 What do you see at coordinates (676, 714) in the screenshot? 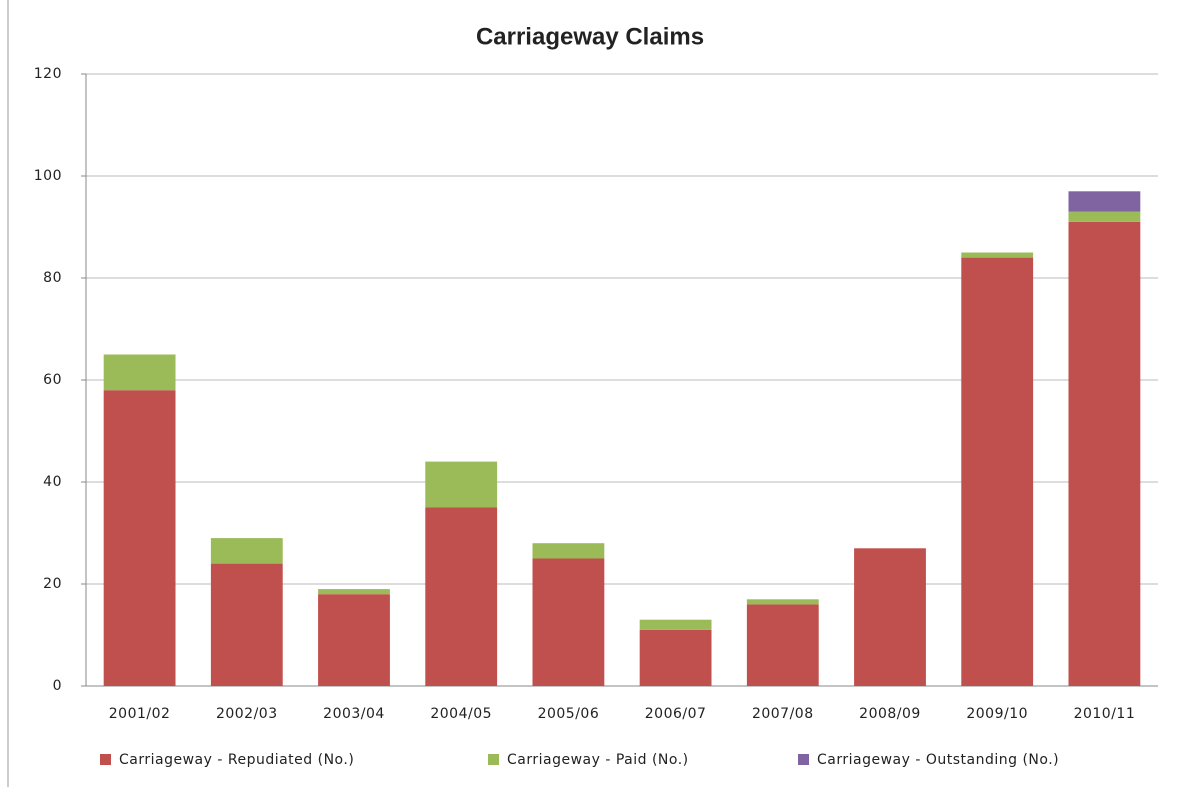
I see `x-tick-label: 2006/07` at bounding box center [676, 714].